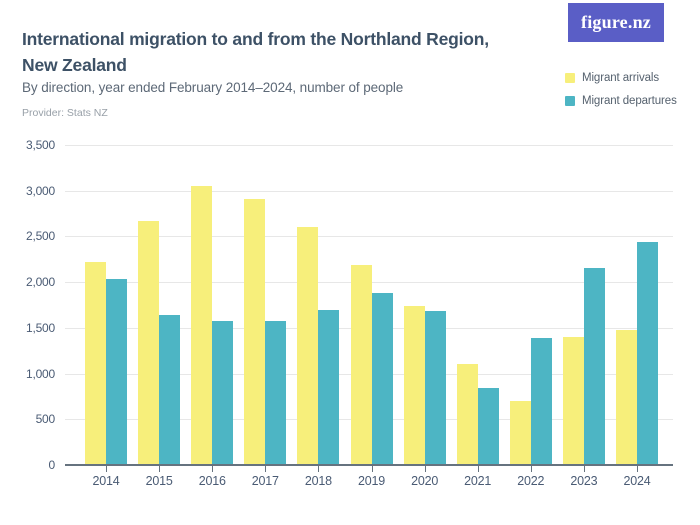 The height and width of the screenshot is (525, 700). Describe the element at coordinates (159, 481) in the screenshot. I see `x-tick-label: 2015` at that location.